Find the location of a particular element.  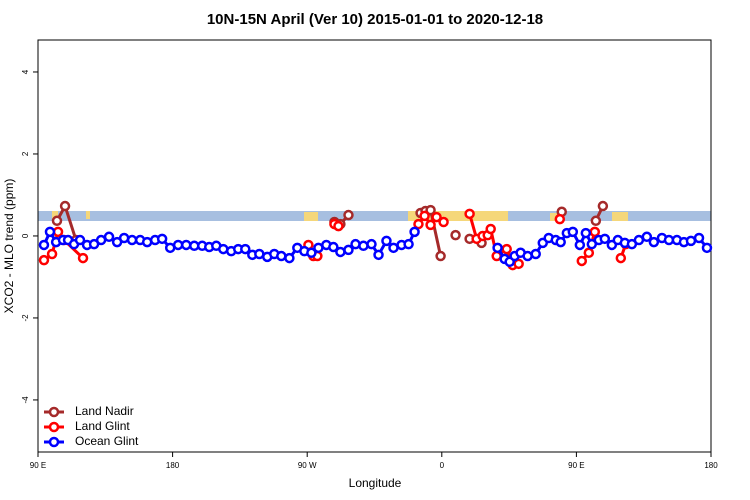

legend-label: Ocean Glint is located at coordinates (107, 441).